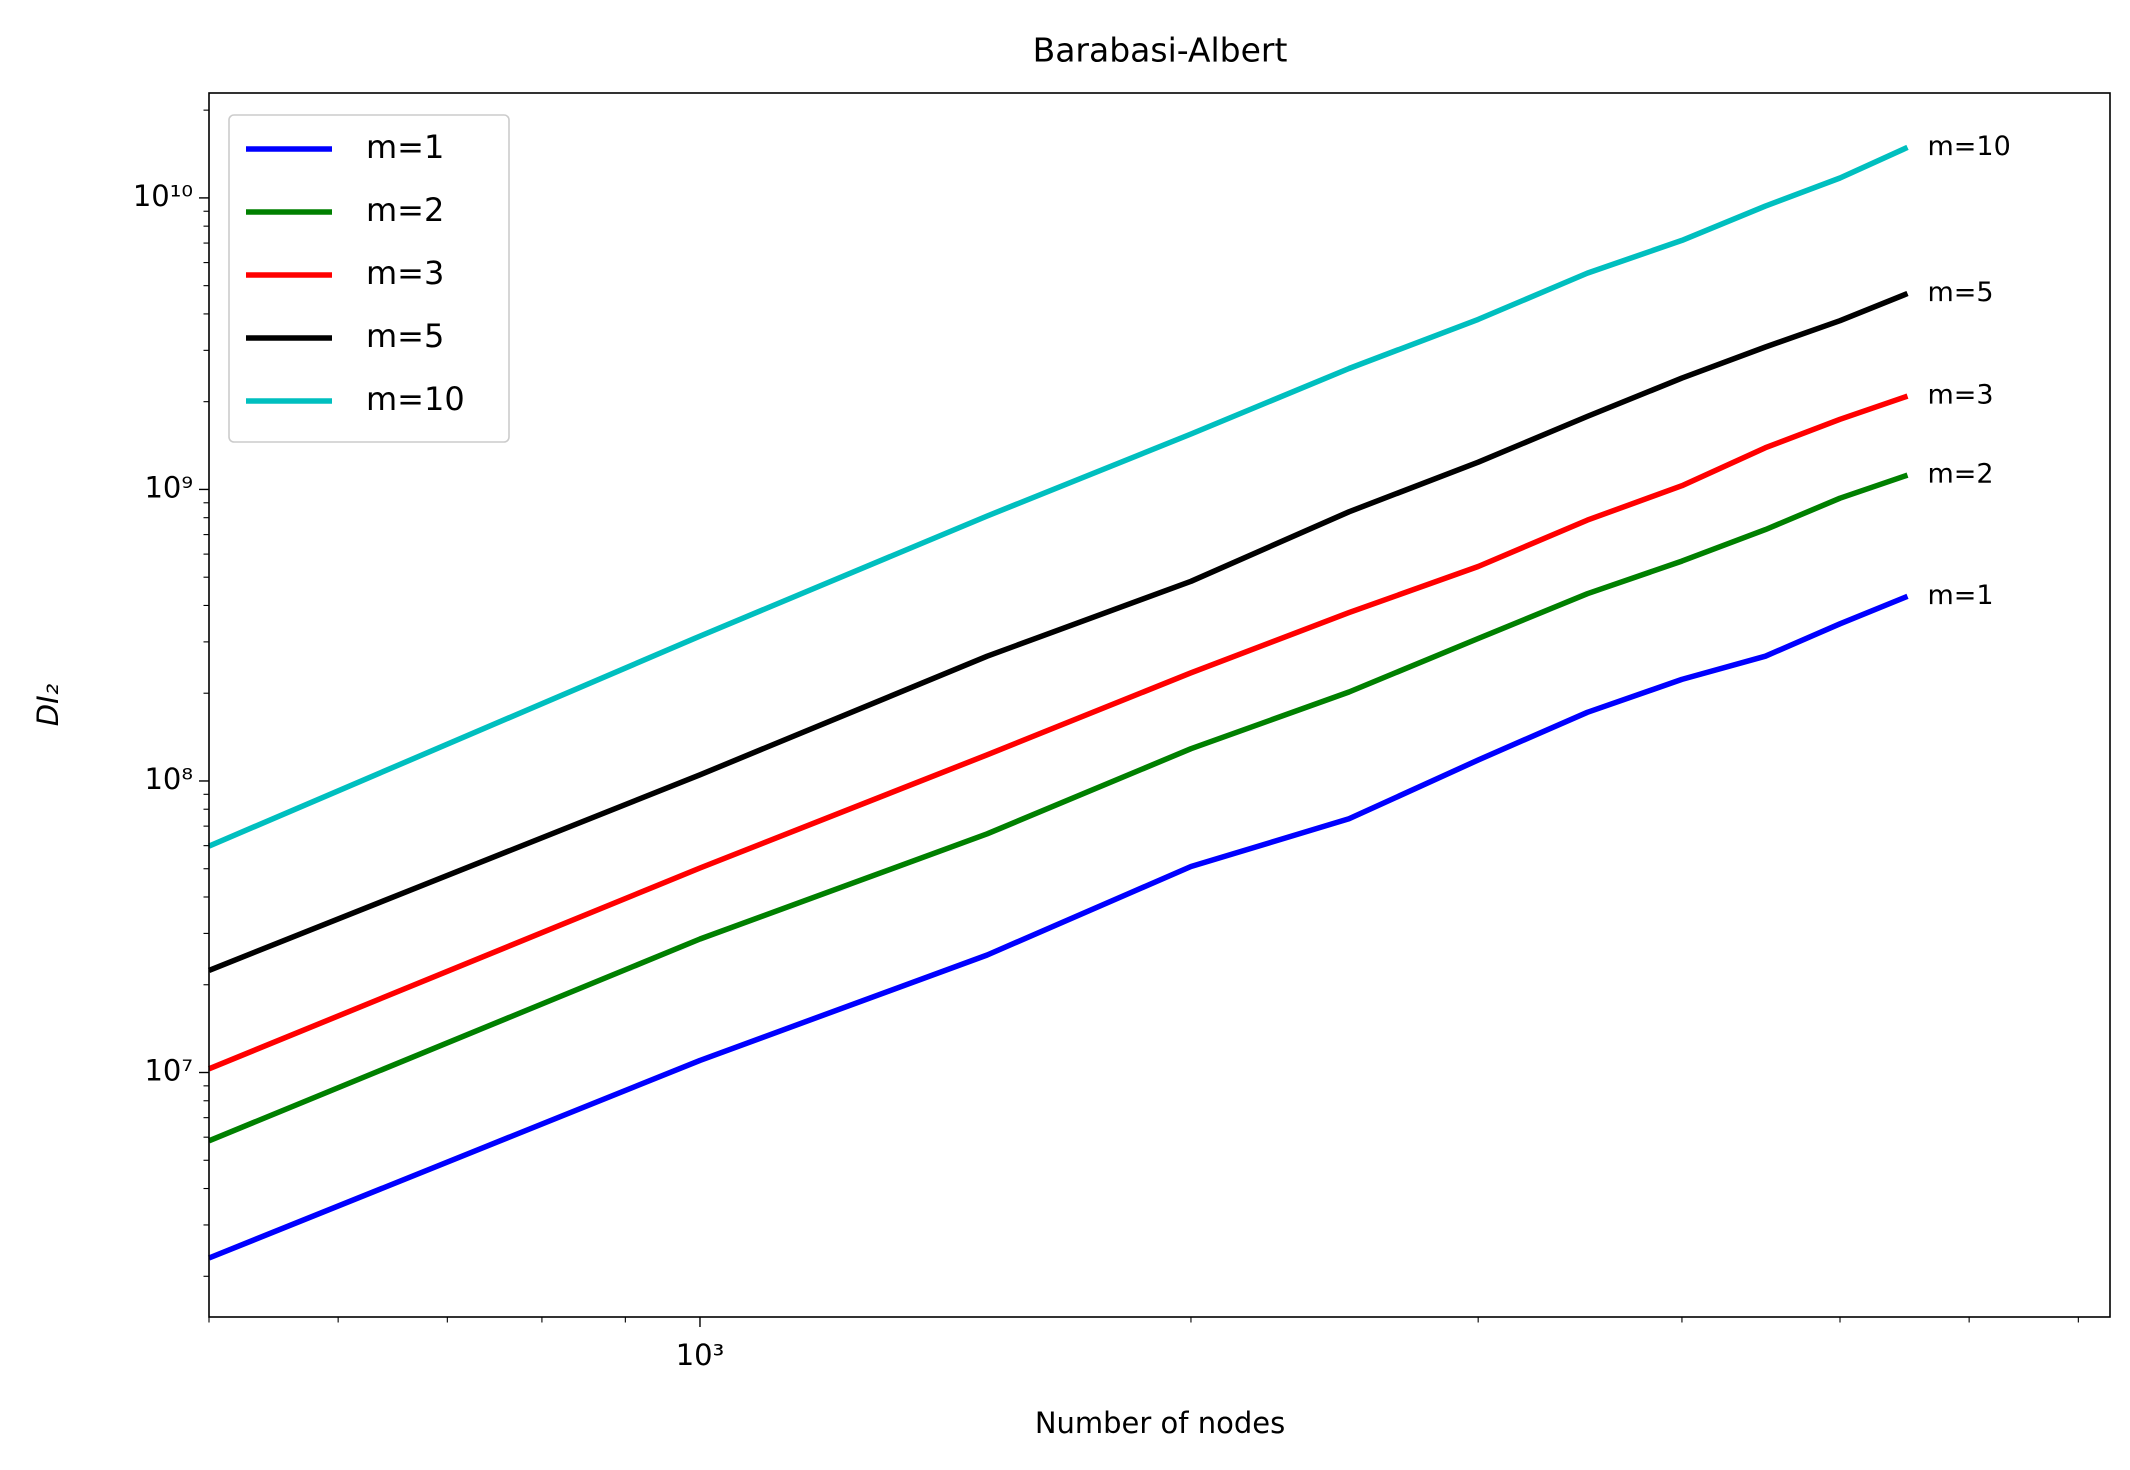  Describe the element at coordinates (168, 487) in the screenshot. I see `y-tick-label: 10⁹` at that location.